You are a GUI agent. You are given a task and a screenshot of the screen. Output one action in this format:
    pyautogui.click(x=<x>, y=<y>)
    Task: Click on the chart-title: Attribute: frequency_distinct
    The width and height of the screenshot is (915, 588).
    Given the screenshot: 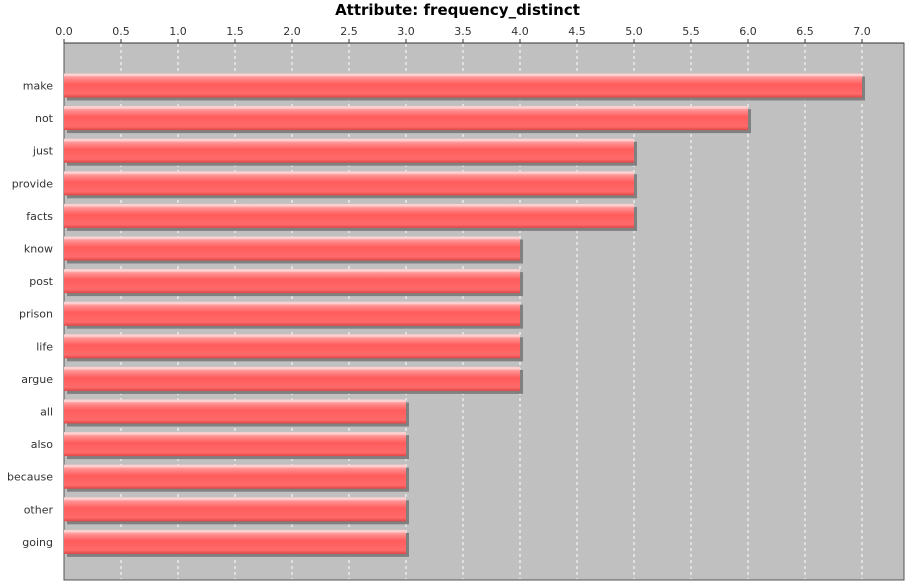 What is the action you would take?
    pyautogui.click(x=457, y=10)
    